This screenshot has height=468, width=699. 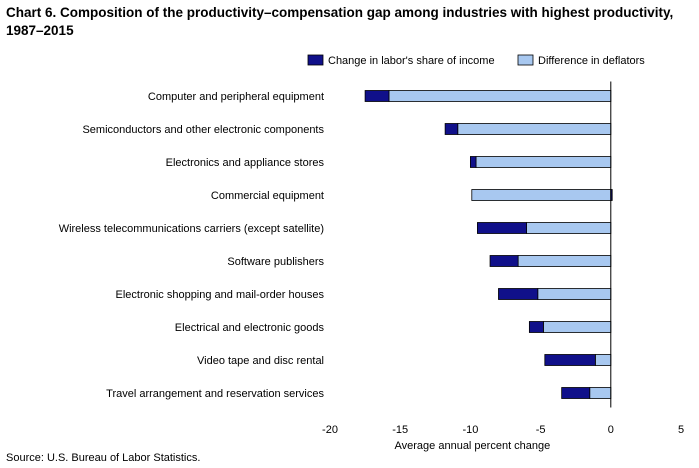 What do you see at coordinates (473, 446) in the screenshot?
I see `x-axis-label: Average annual percent change` at bounding box center [473, 446].